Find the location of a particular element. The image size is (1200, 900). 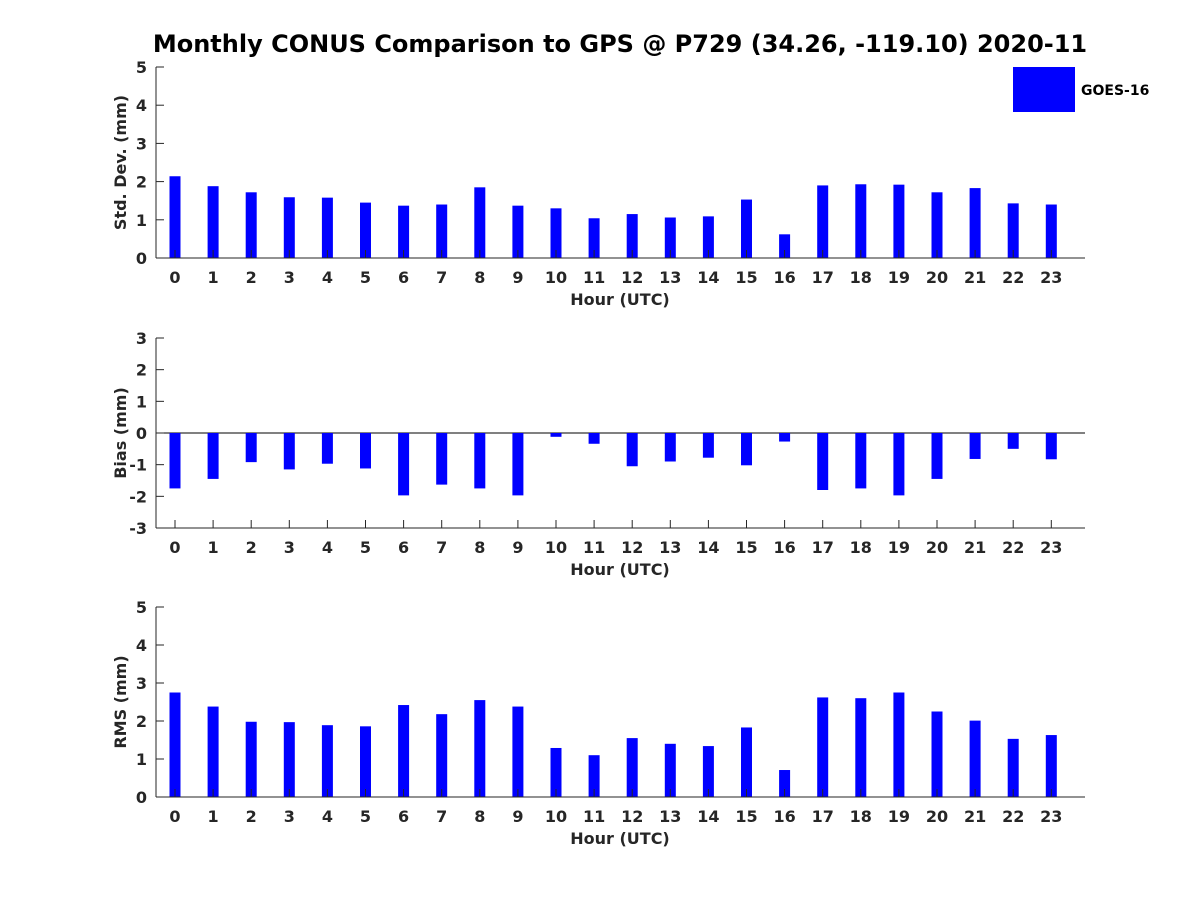

x-tick-label: 14 is located at coordinates (708, 277).